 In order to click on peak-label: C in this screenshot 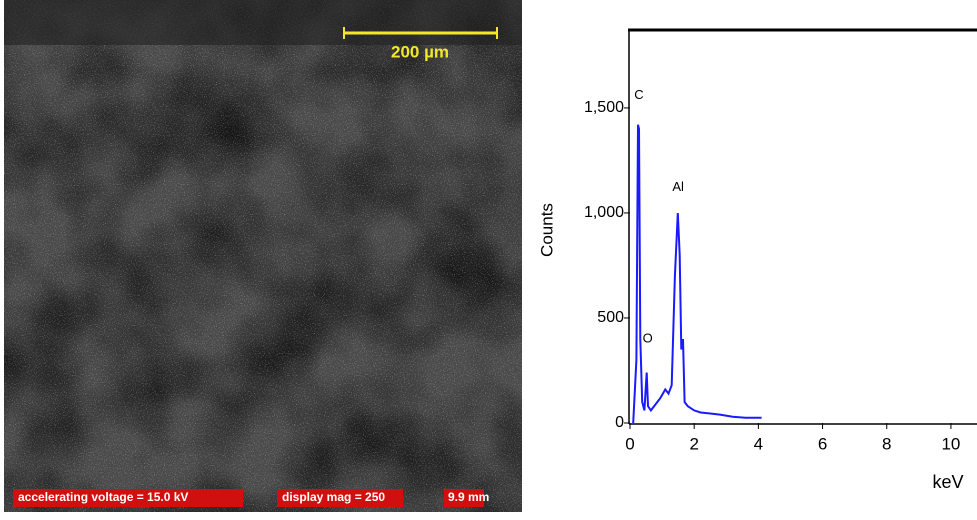, I will do `click(638, 94)`.